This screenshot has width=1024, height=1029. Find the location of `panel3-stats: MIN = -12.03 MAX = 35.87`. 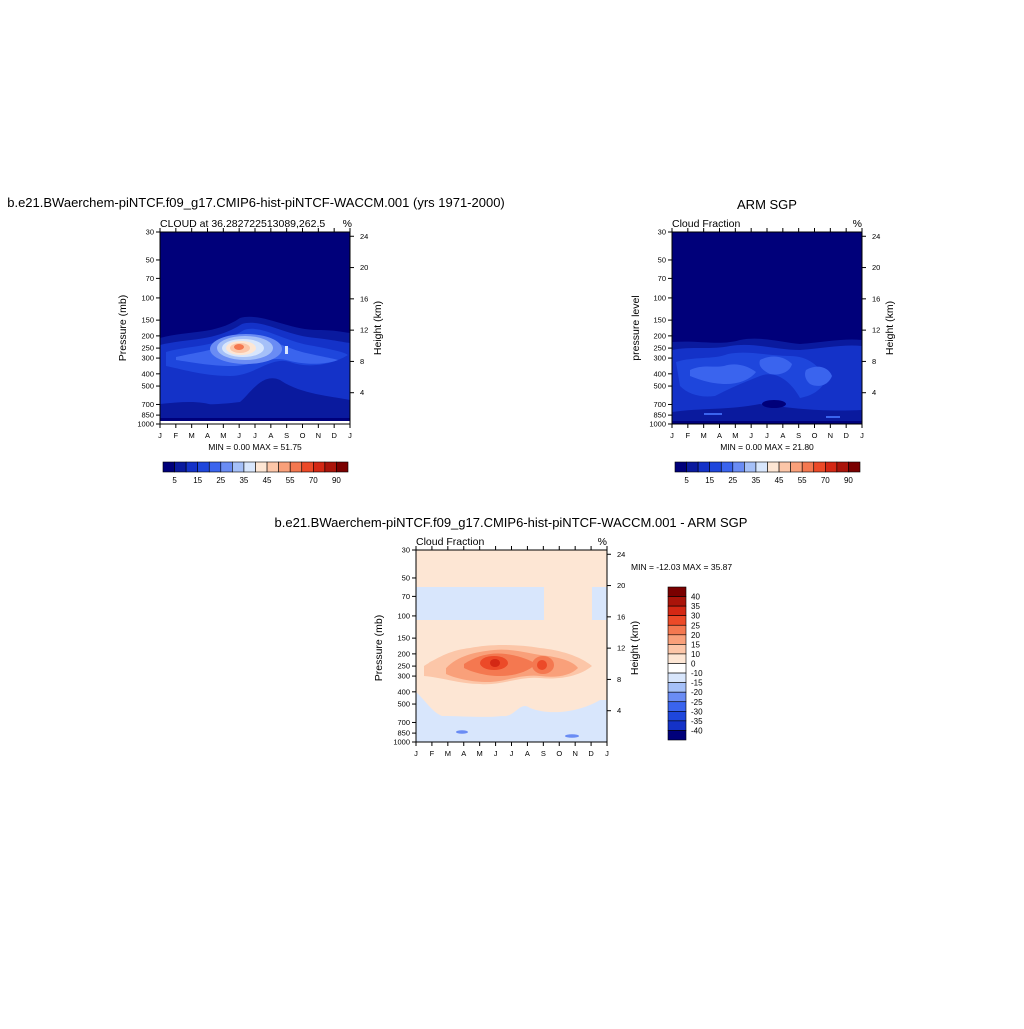

panel3-stats: MIN = -12.03 MAX = 35.87 is located at coordinates (681, 567).